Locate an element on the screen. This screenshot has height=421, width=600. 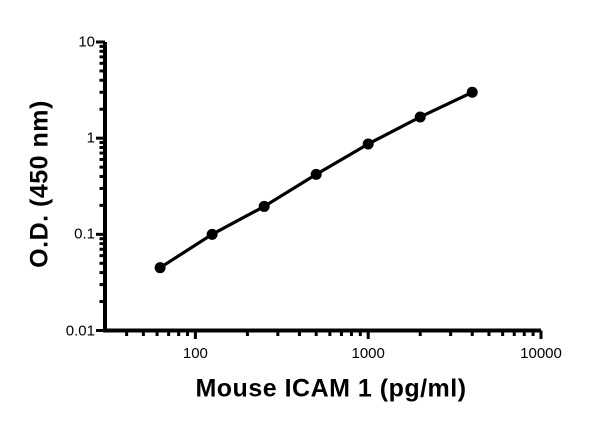
x-tick-label: 100 is located at coordinates (195, 353).